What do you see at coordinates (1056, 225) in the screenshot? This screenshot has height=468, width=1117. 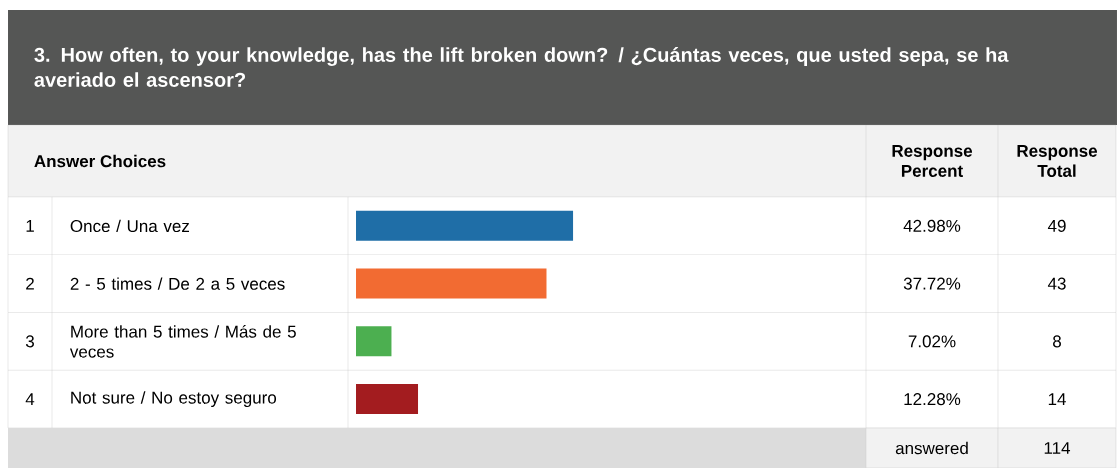 I see `text: 49` at bounding box center [1056, 225].